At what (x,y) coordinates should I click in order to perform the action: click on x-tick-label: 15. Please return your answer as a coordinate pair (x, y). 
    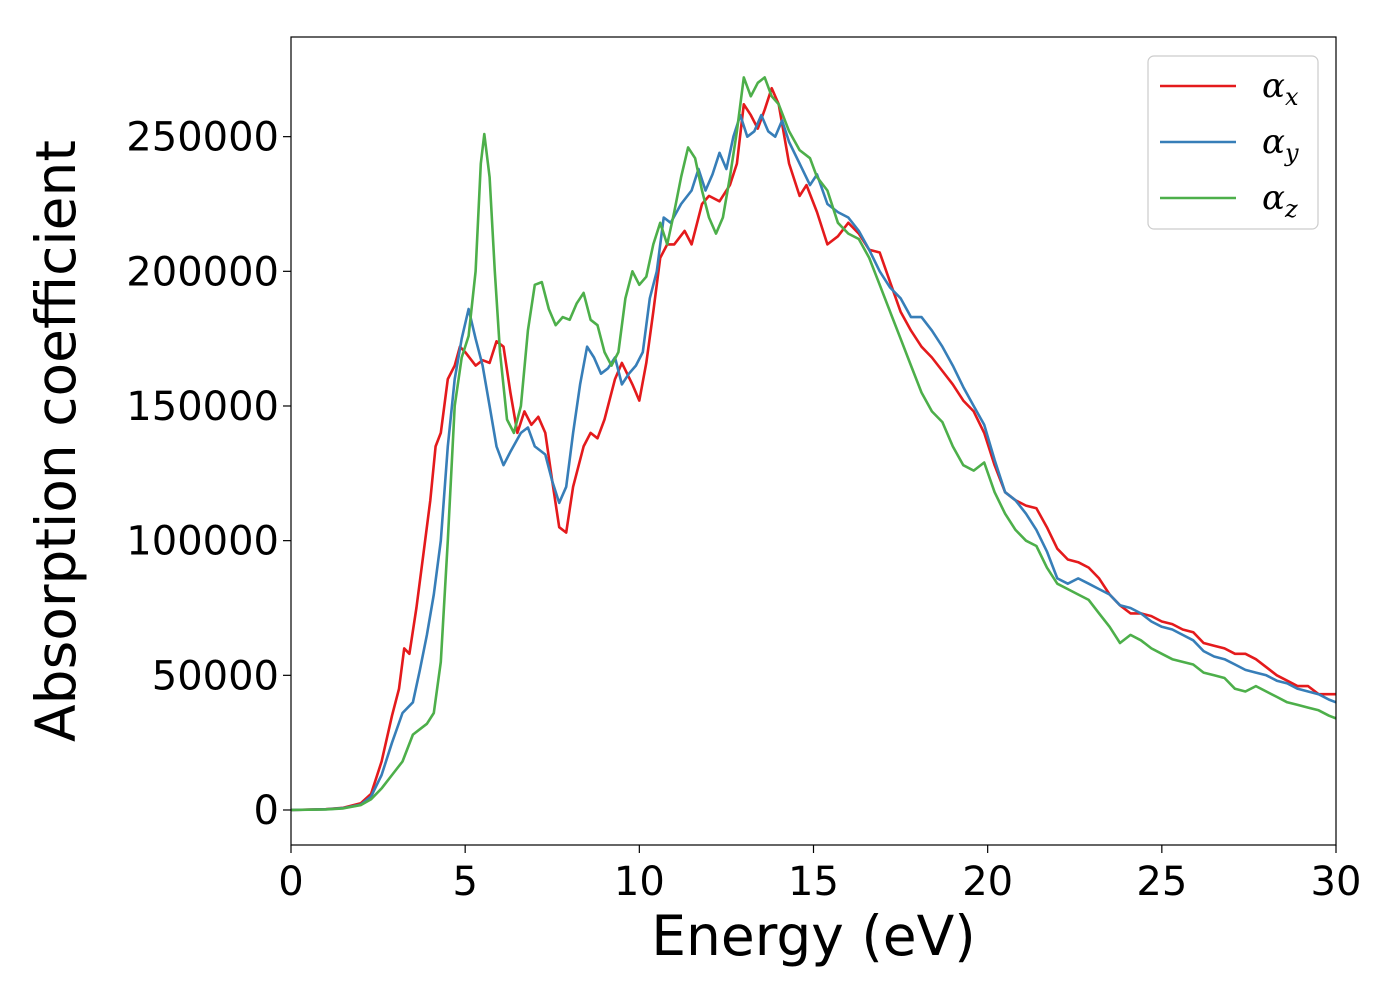
    Looking at the image, I should click on (813, 882).